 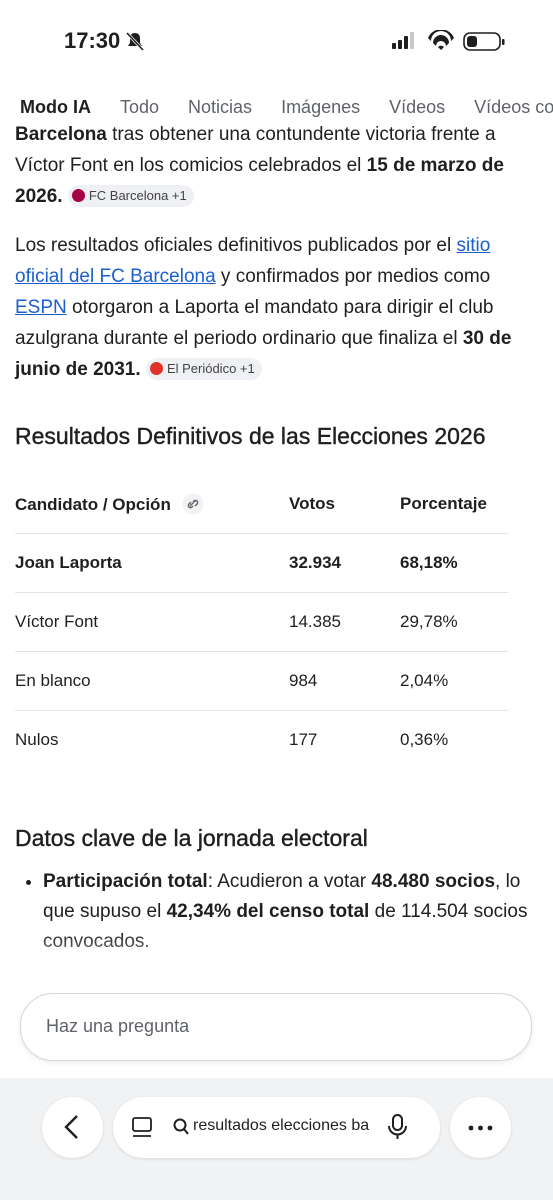 I want to click on table-row: Nulos 177 0,36%, so click(x=261, y=740).